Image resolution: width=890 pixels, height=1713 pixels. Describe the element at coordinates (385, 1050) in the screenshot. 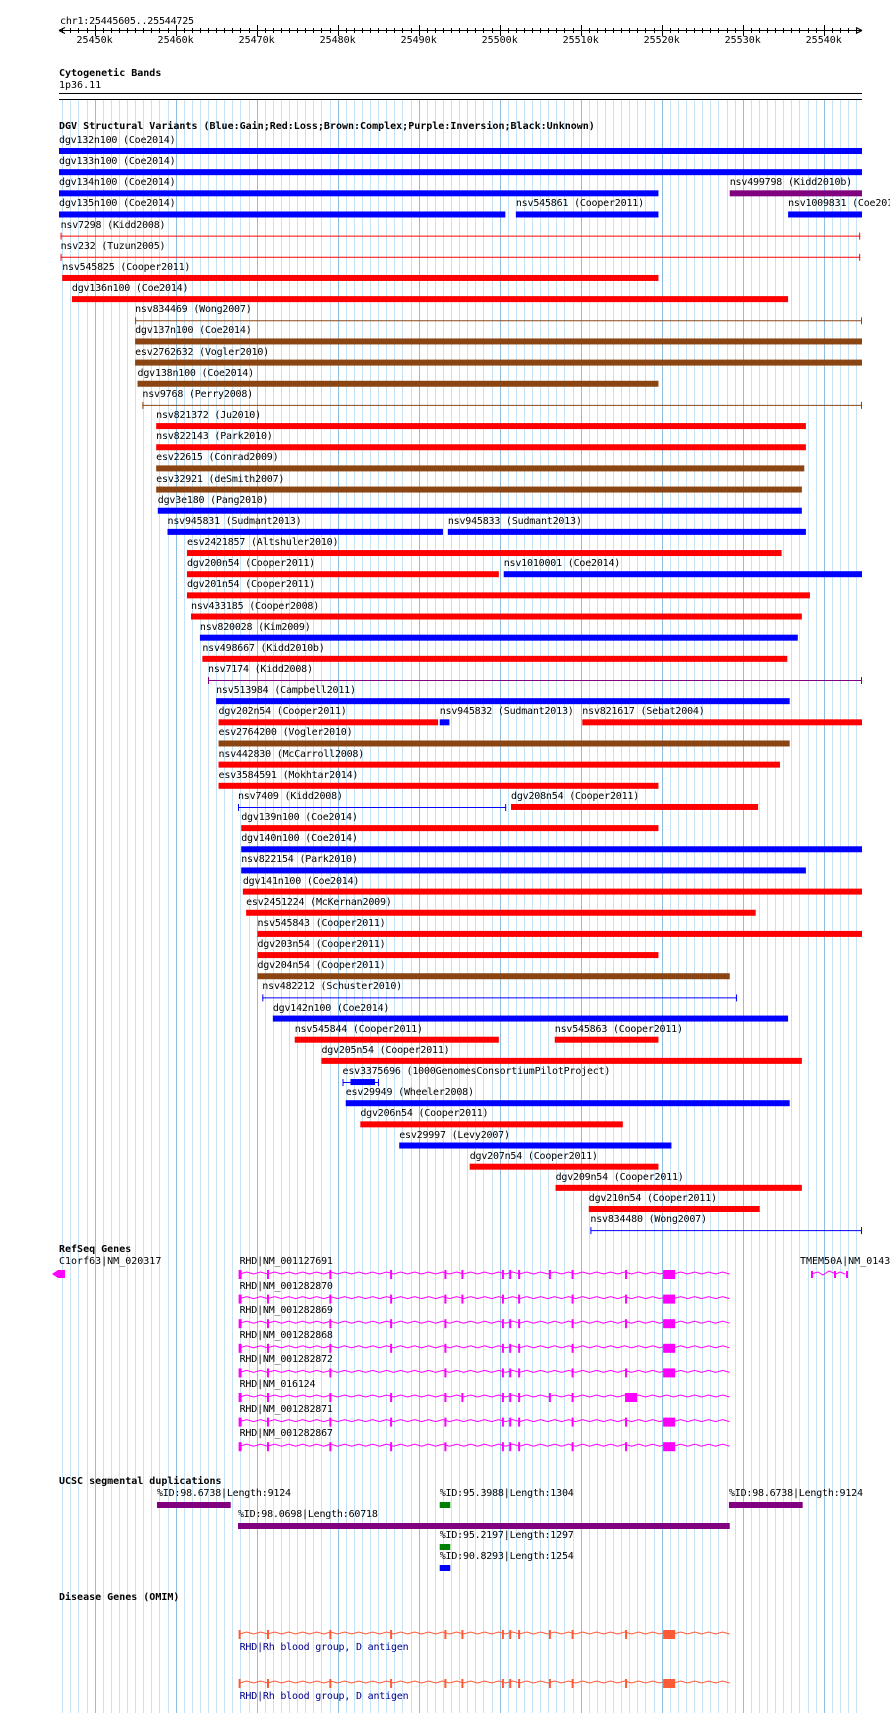

I see `dgv-variant-label: dgv205n54 (Cooper2011)` at that location.